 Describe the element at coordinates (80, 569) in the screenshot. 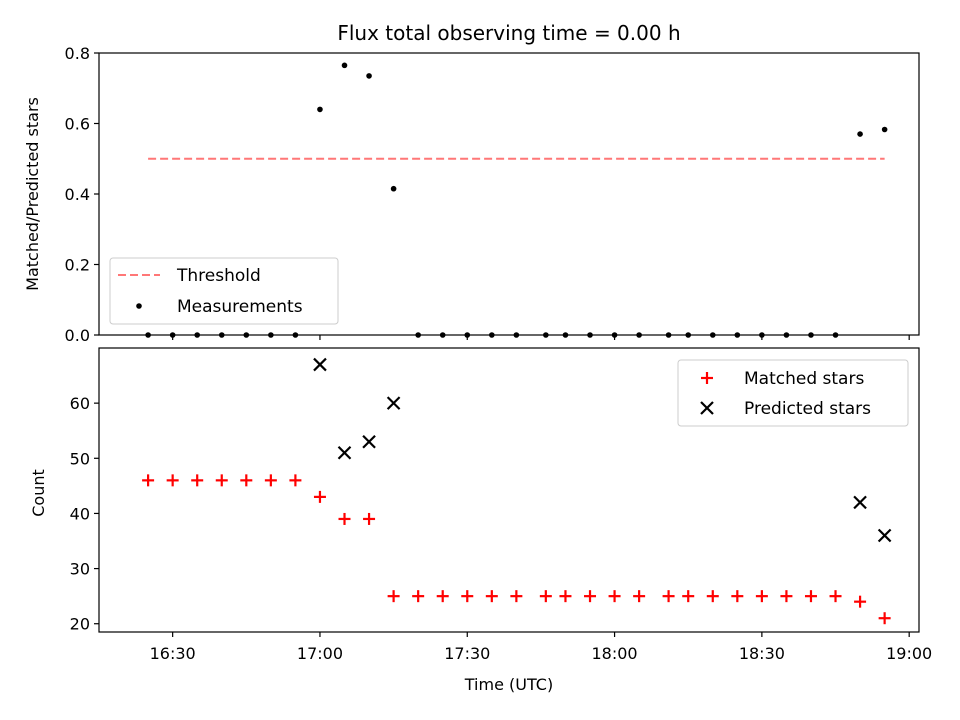

I see `bottom-ytick-label-1: 30` at that location.